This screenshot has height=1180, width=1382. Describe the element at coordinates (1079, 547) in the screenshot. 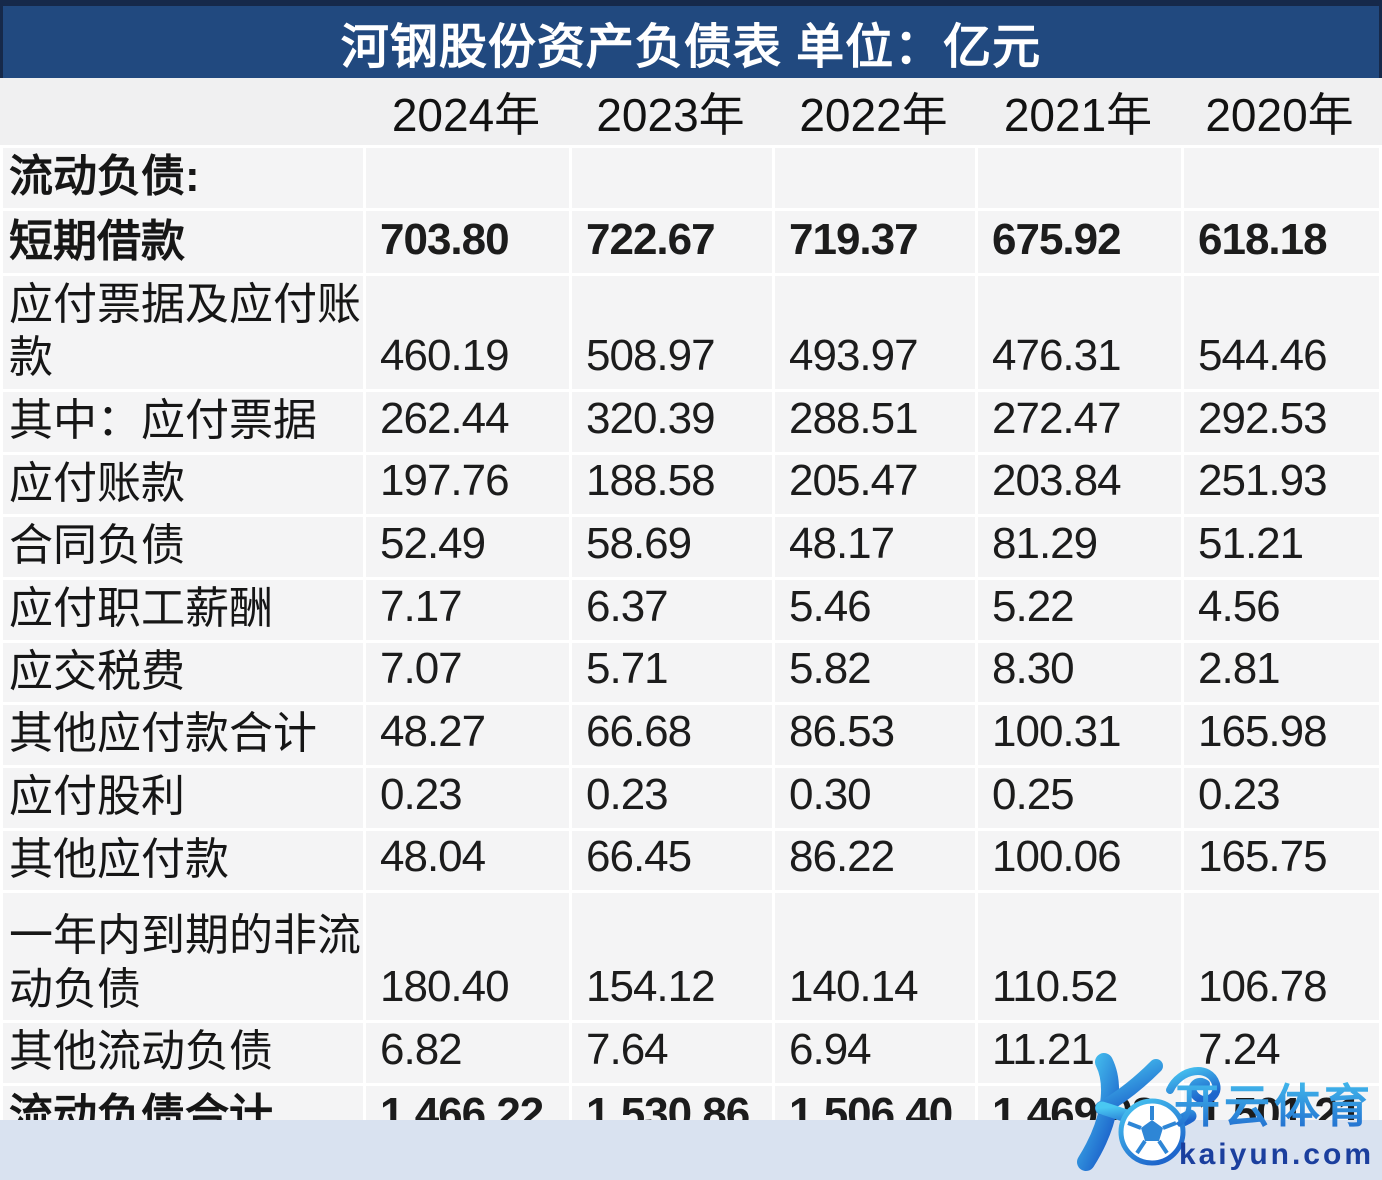

I see `cell-value: 81.29` at that location.